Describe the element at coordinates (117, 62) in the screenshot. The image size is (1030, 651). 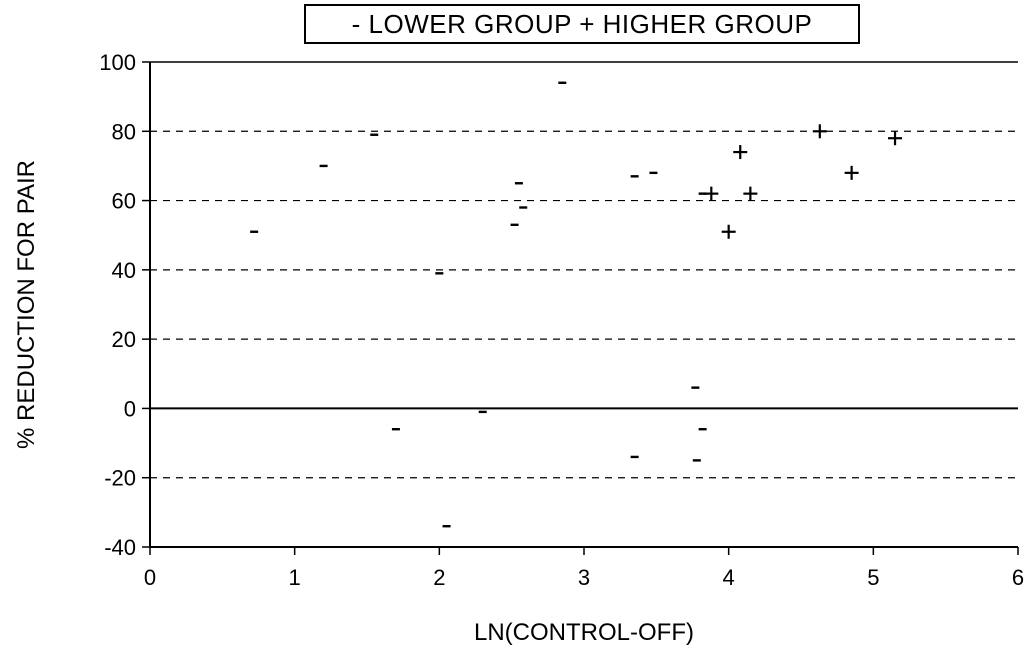
I see `y-tick-label: 100` at that location.